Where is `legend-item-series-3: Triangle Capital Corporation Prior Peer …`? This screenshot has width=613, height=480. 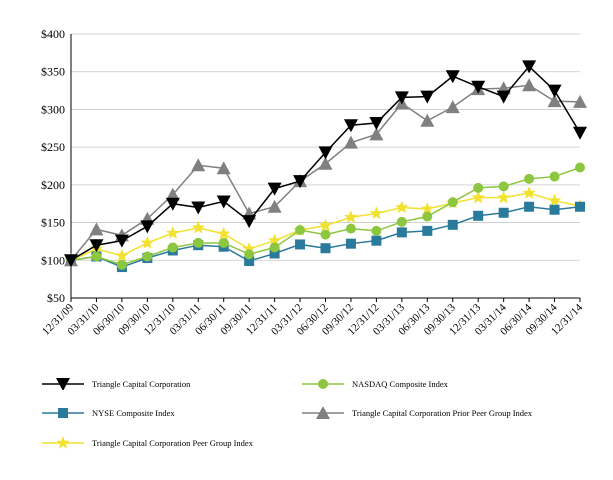
legend-item-series-3: Triangle Capital Corporation Prior Peer … is located at coordinates (416, 413).